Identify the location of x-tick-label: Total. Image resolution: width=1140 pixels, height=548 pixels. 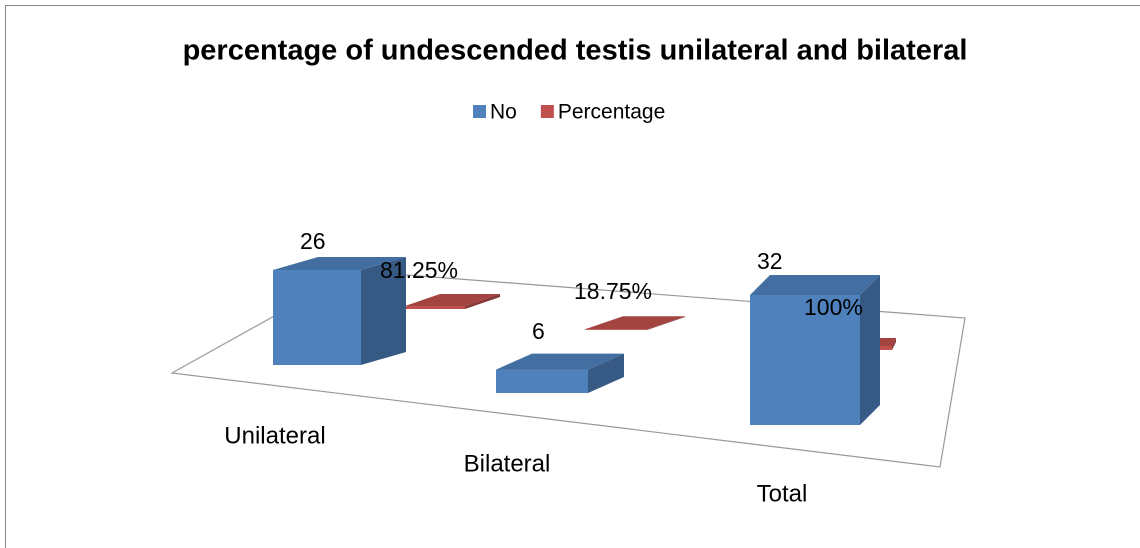
(782, 493).